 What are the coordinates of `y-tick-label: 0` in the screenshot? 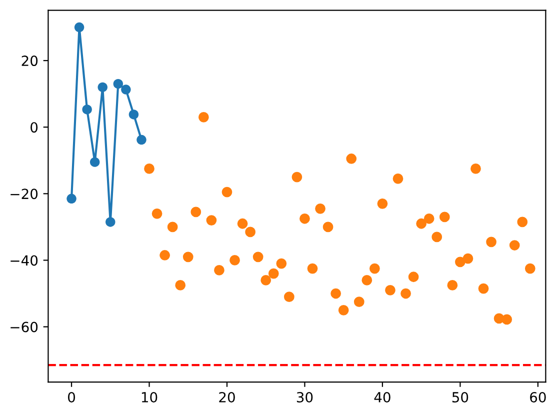 It's located at (34, 127).